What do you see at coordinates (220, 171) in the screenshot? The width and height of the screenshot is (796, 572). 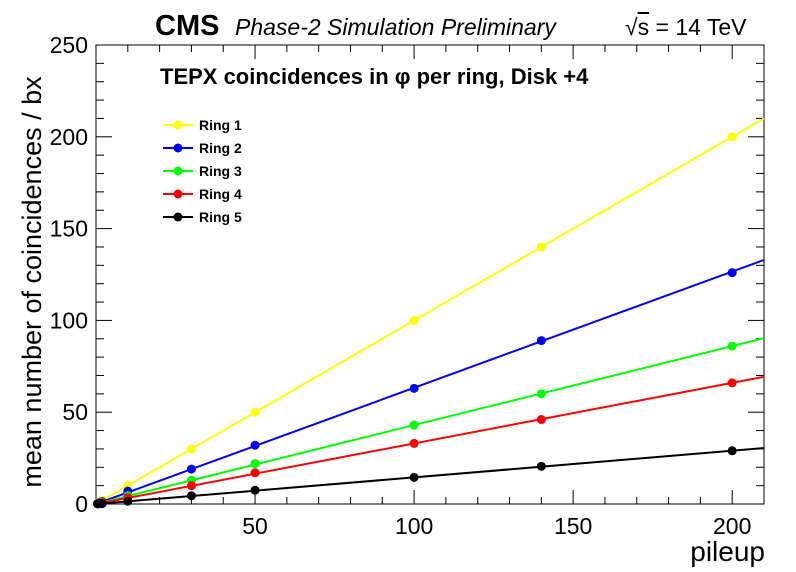 I see `legend-label: Ring 3` at bounding box center [220, 171].